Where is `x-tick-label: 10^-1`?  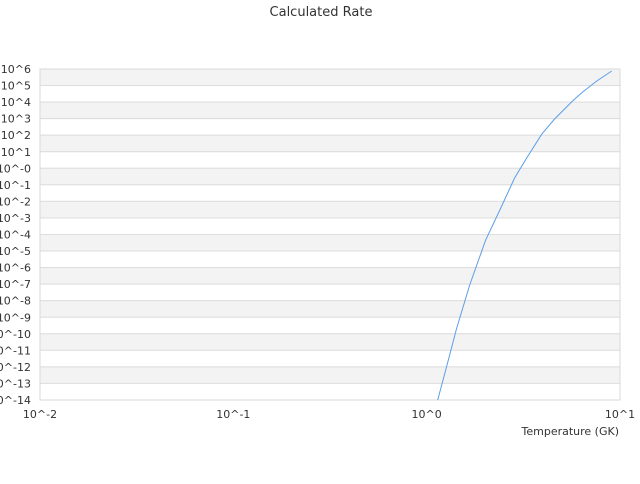 x-tick-label: 10^-1 is located at coordinates (233, 414).